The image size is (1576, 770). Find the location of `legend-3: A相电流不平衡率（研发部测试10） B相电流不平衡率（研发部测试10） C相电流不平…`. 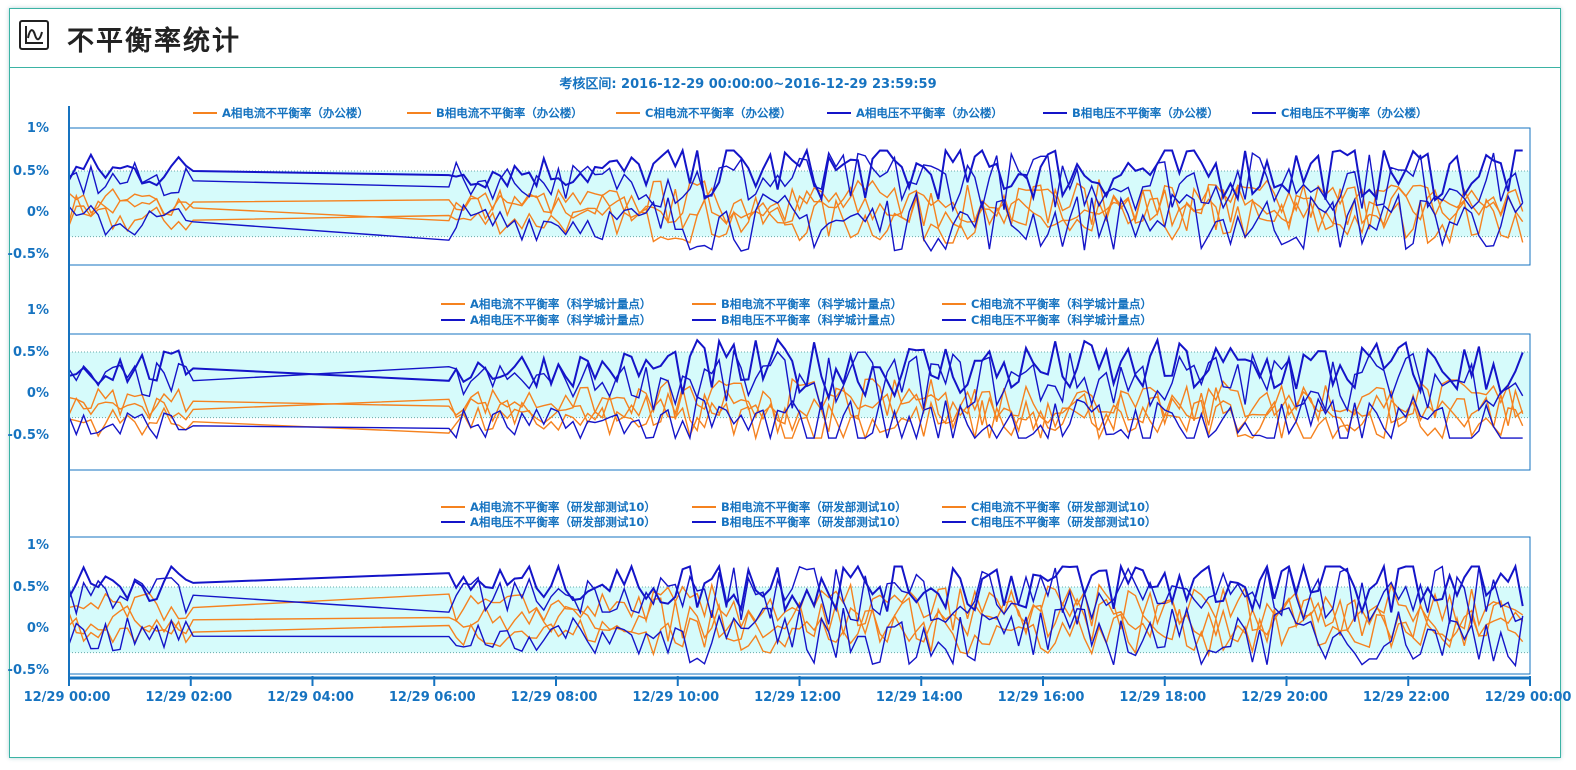

legend-3: A相电流不平衡率（研发部测试10） B相电流不平衡率（研发部测试10） C相电流不平… is located at coordinates (798, 514).